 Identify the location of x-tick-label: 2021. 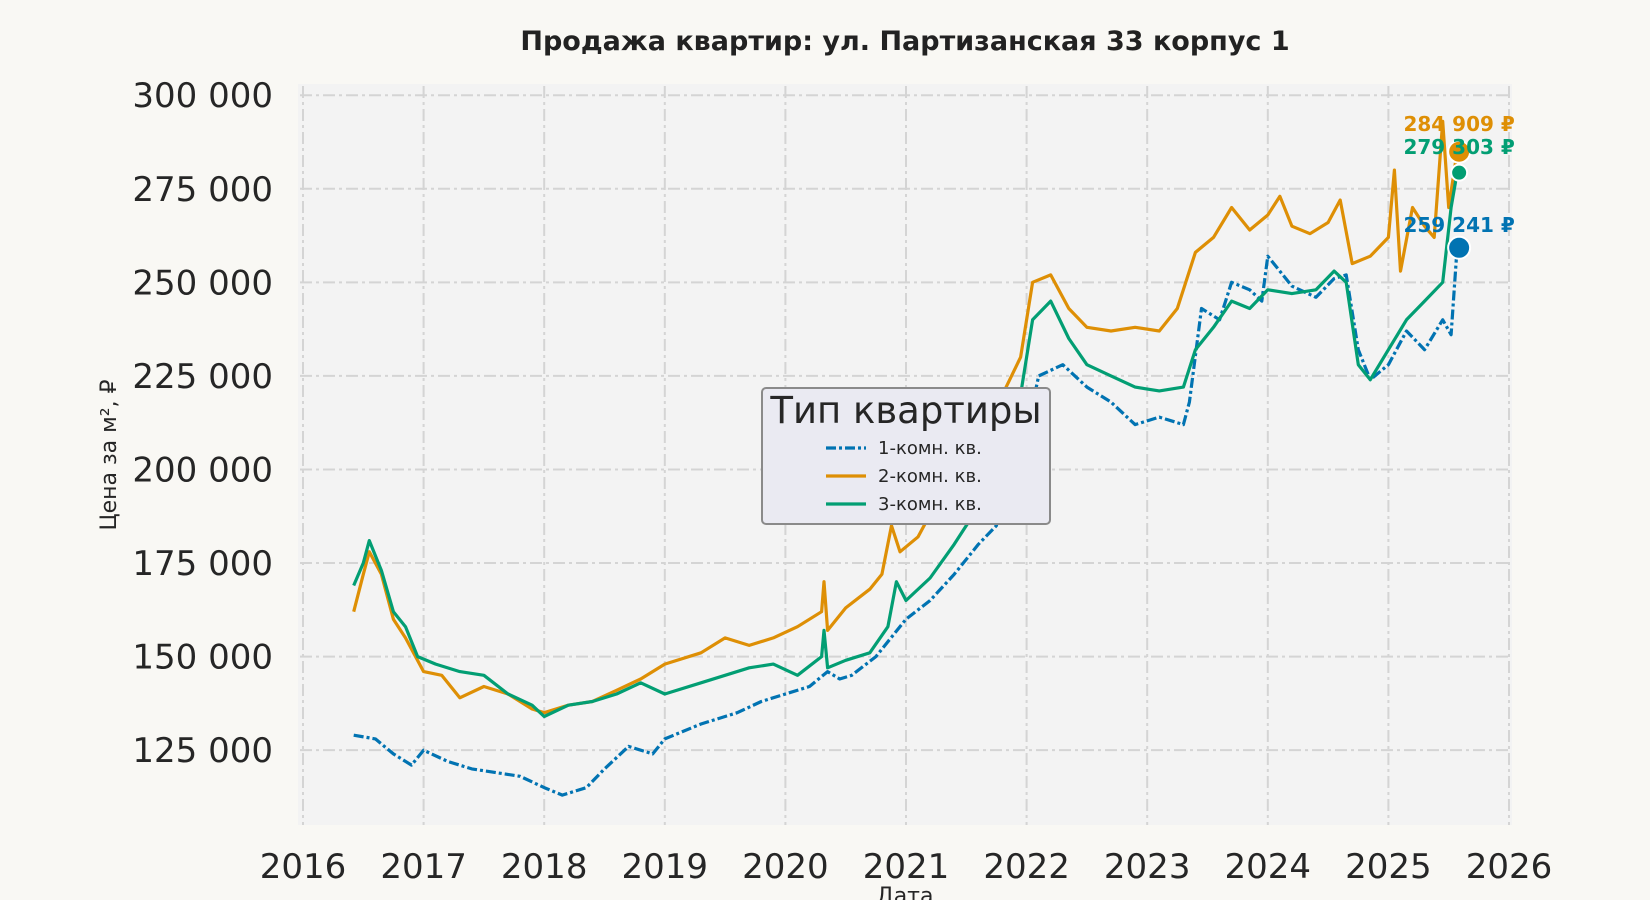
(906, 867).